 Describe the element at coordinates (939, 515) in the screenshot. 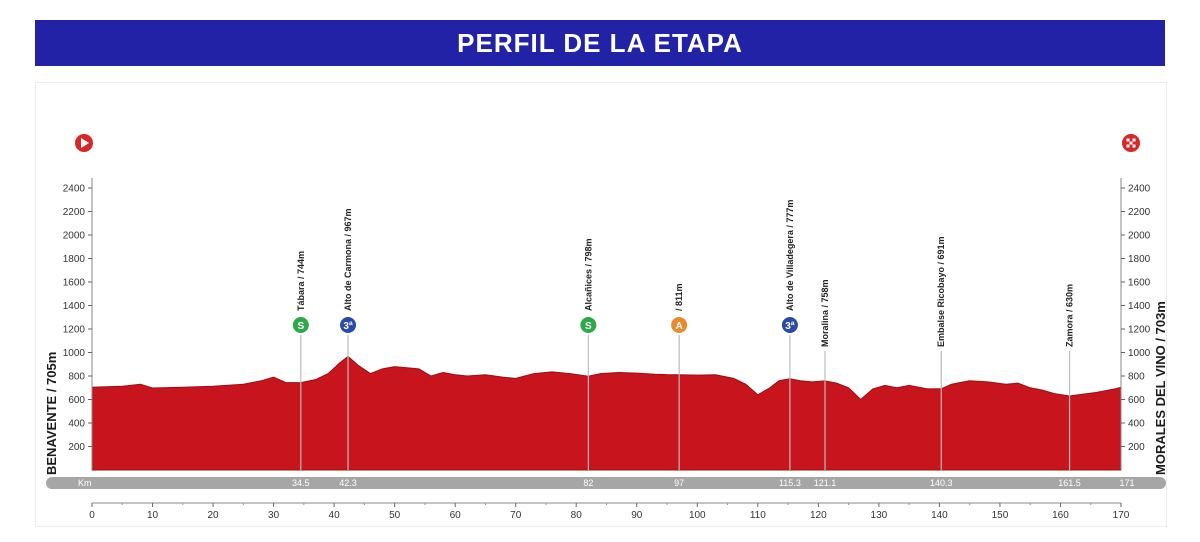

I see `x-tick-label: 140` at that location.